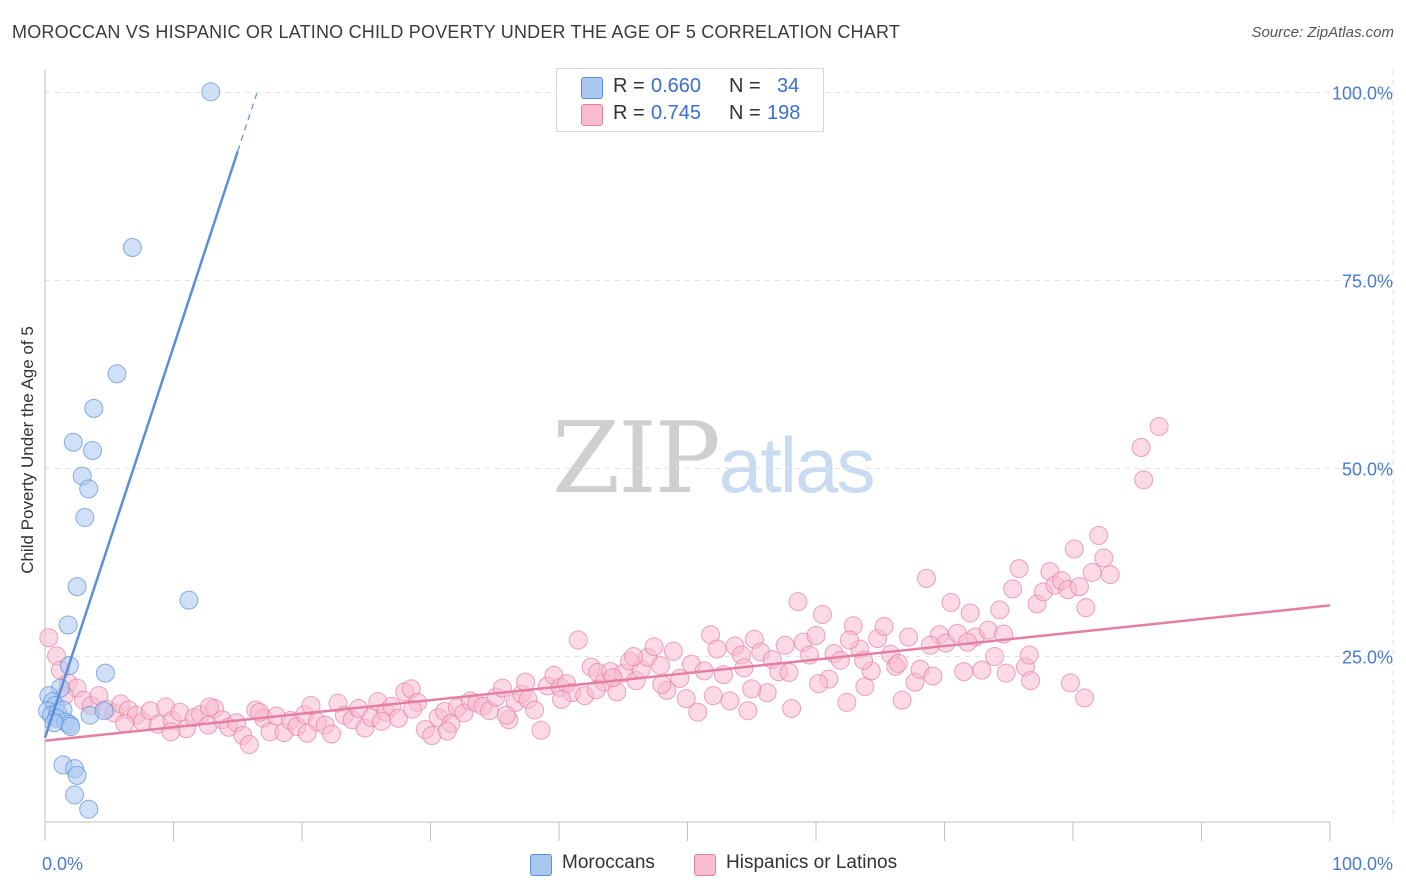 The image size is (1406, 892). What do you see at coordinates (812, 862) in the screenshot?
I see `bottom-legend-label-hispanics: Hispanics or Latinos` at bounding box center [812, 862].